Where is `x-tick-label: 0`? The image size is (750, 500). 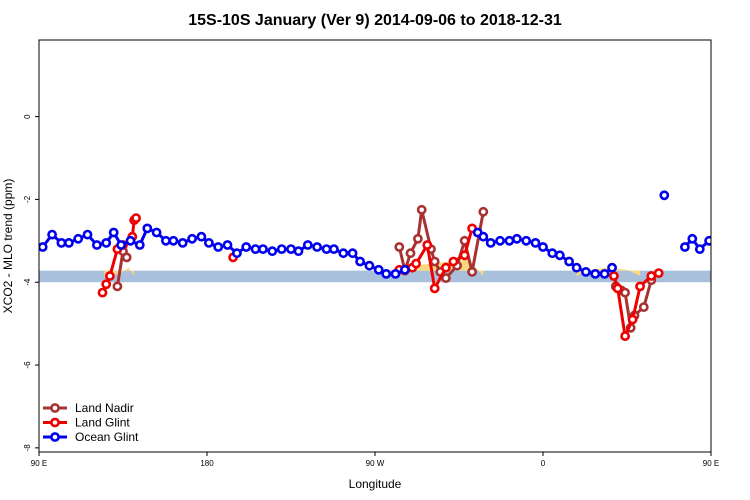
x-tick-label: 0 is located at coordinates (543, 463).